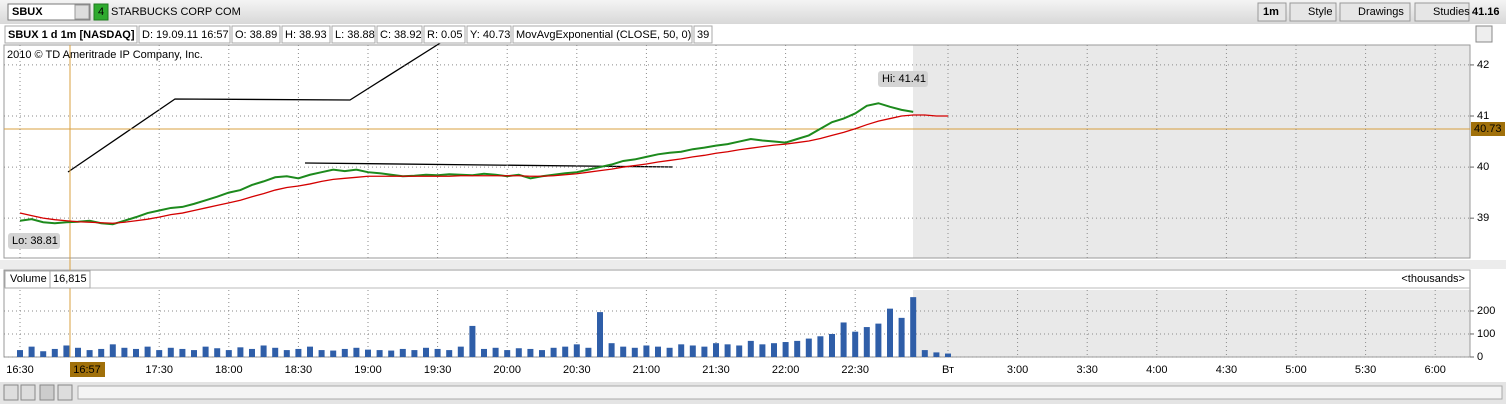 Image resolution: width=1506 pixels, height=404 pixels. I want to click on bottom-buttons, so click(753, 392).